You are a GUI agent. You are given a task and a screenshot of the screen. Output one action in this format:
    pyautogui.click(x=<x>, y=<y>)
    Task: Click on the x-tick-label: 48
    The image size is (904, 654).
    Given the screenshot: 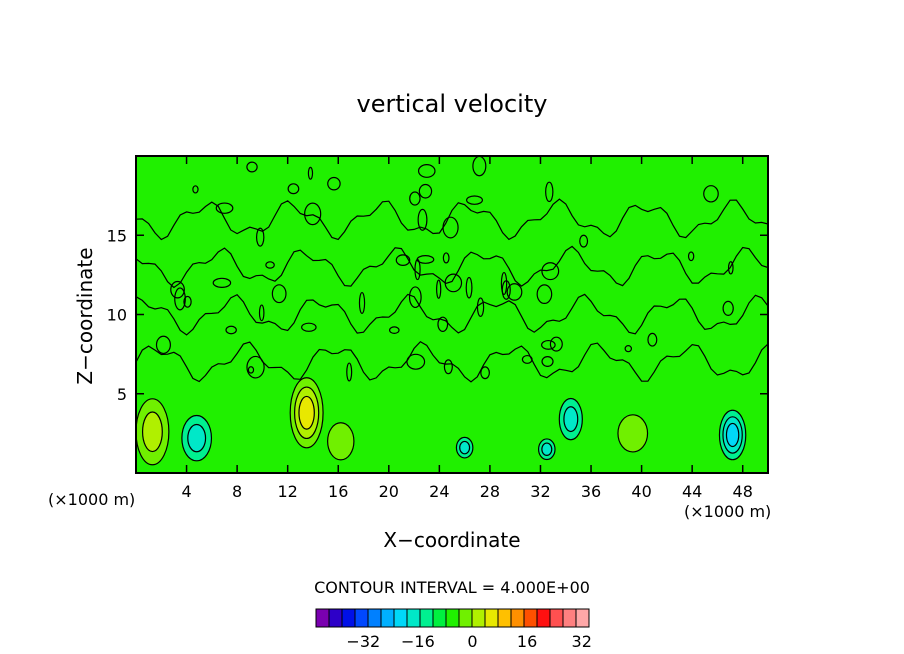 What is the action you would take?
    pyautogui.click(x=743, y=491)
    